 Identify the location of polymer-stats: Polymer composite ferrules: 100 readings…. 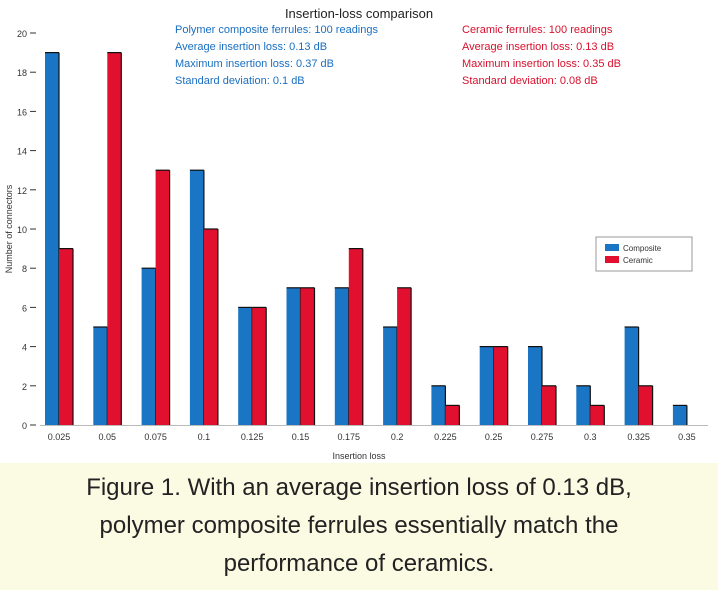
(276, 56).